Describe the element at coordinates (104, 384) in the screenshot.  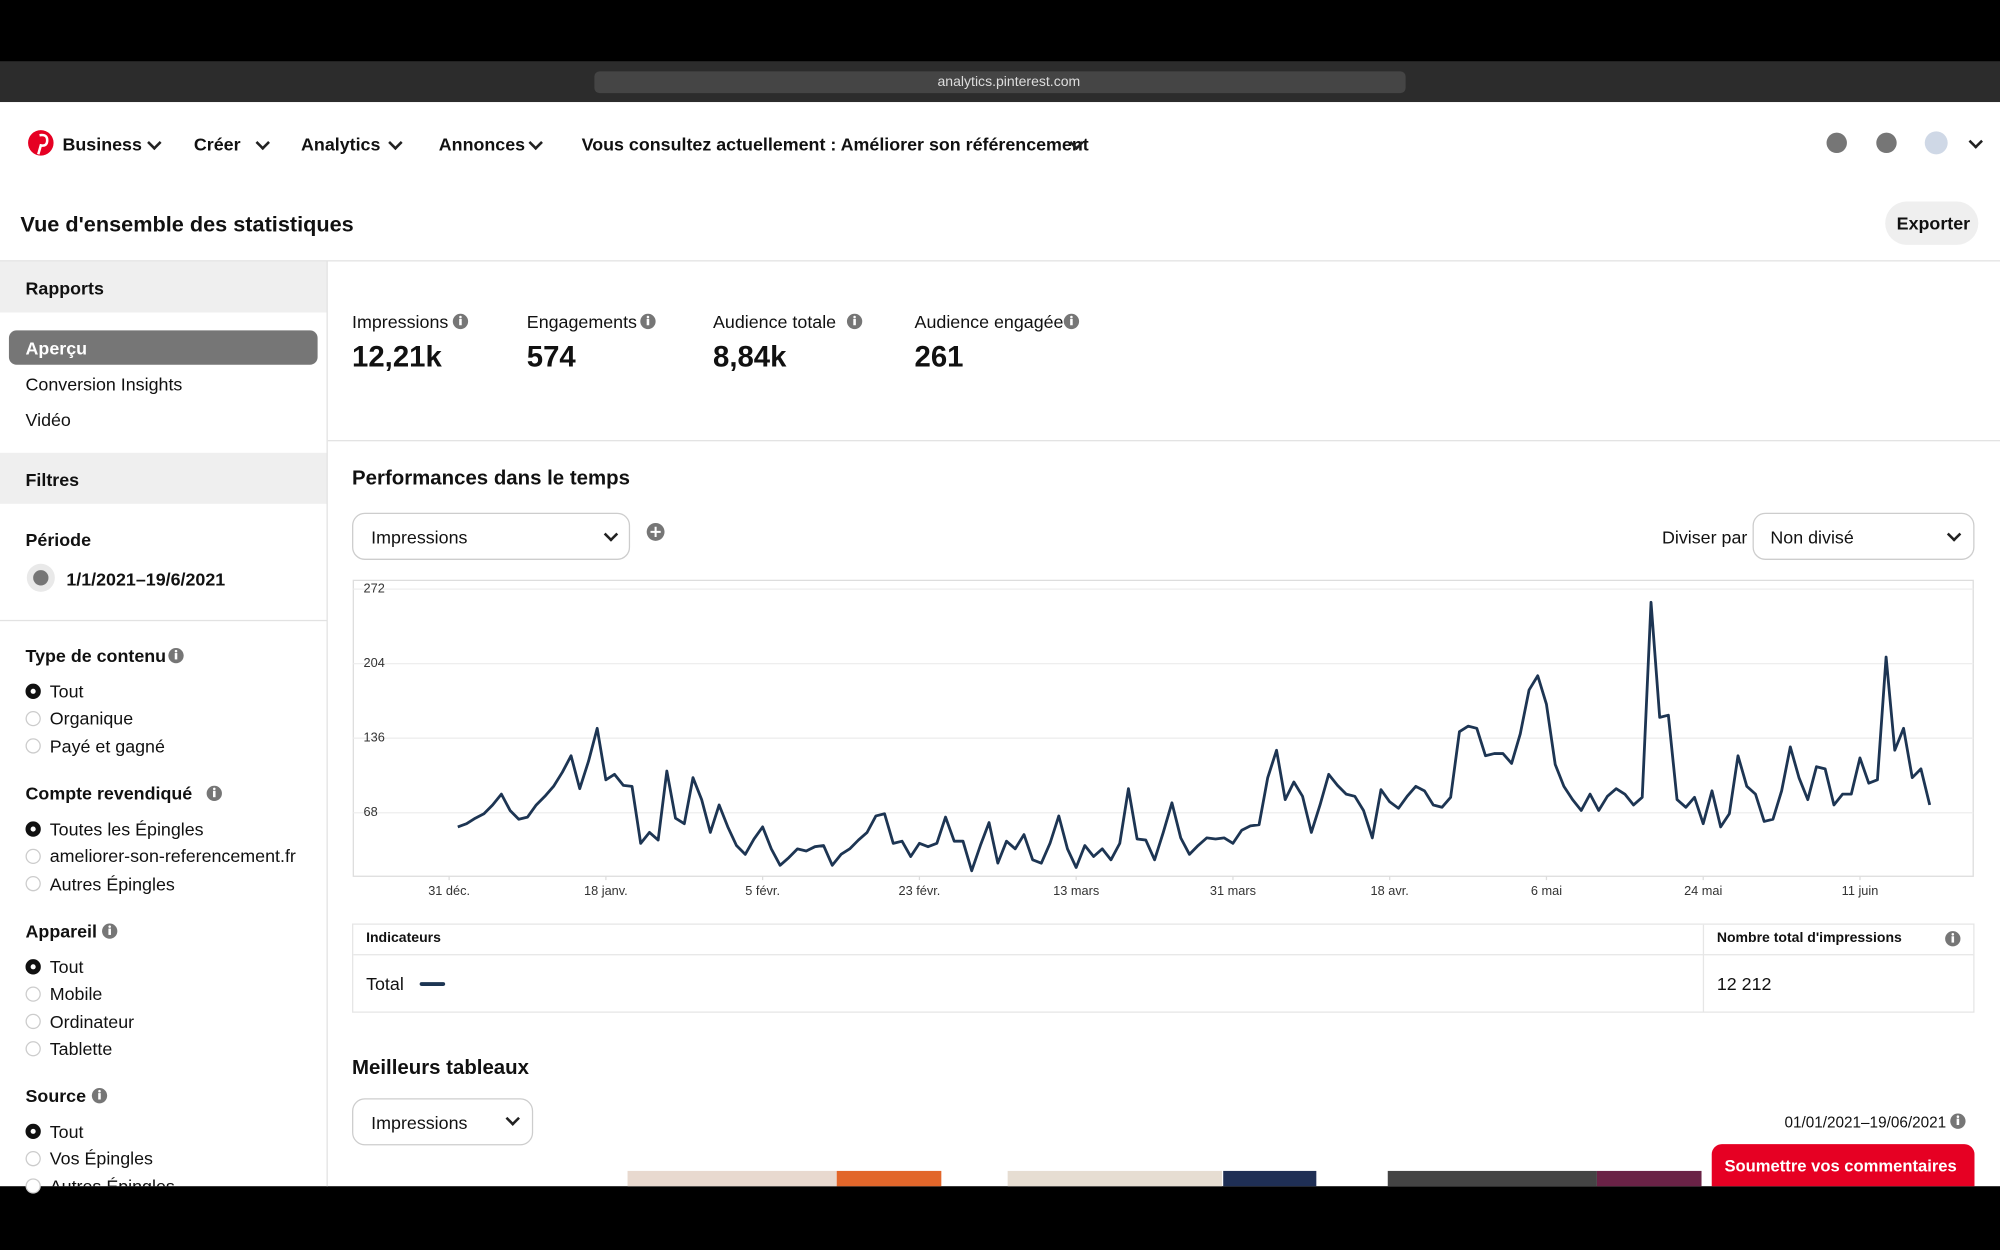
I see `report-link: Conversion Insights` at that location.